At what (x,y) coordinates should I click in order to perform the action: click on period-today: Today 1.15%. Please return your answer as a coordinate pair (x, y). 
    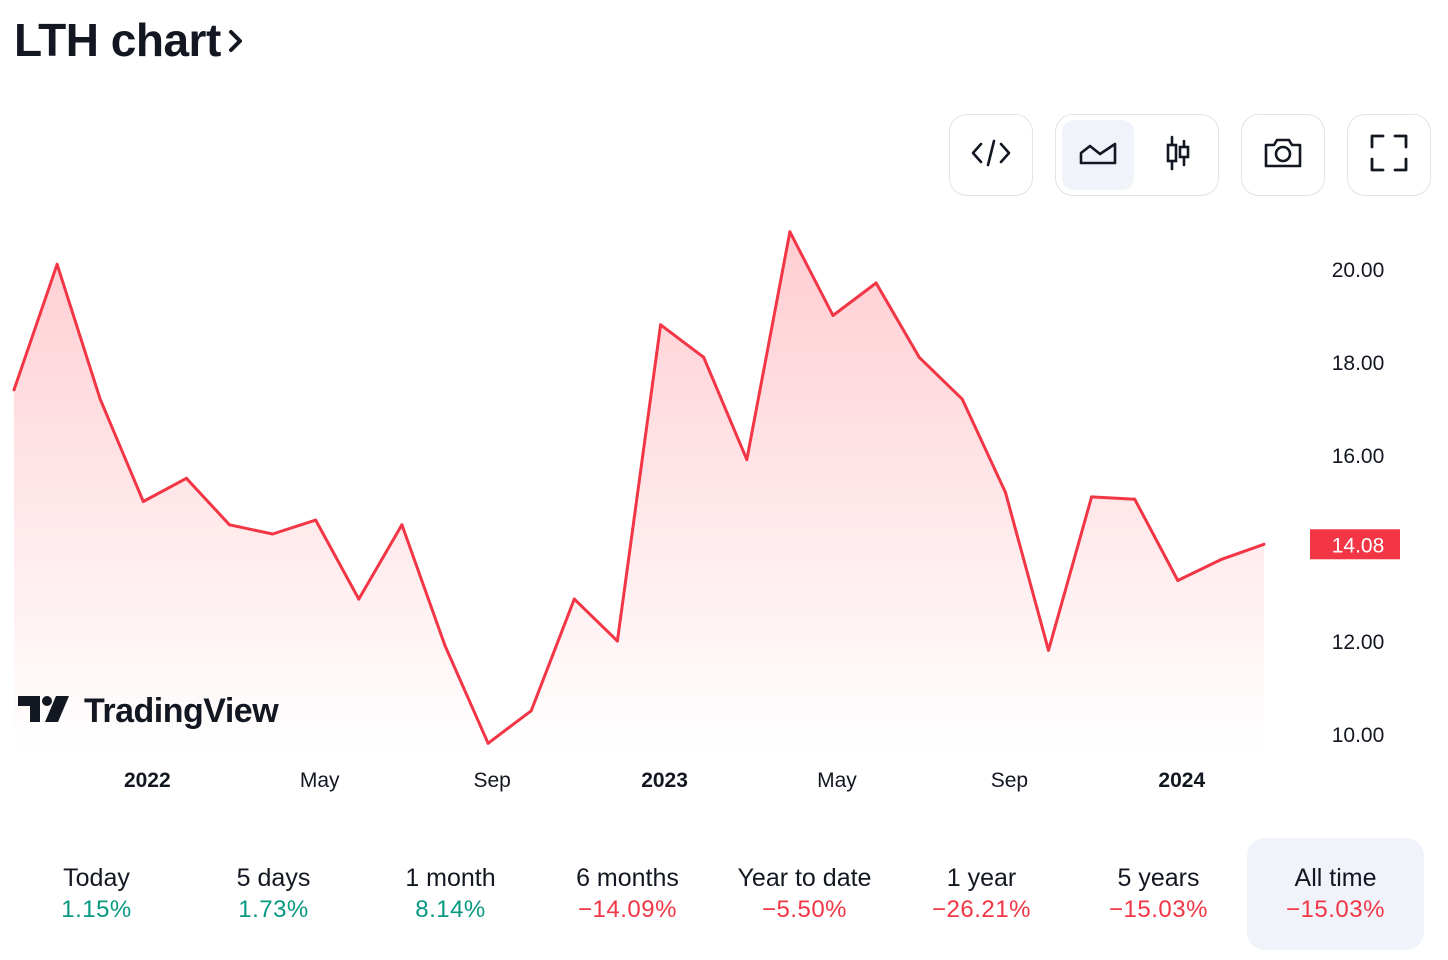
    Looking at the image, I should click on (96, 894).